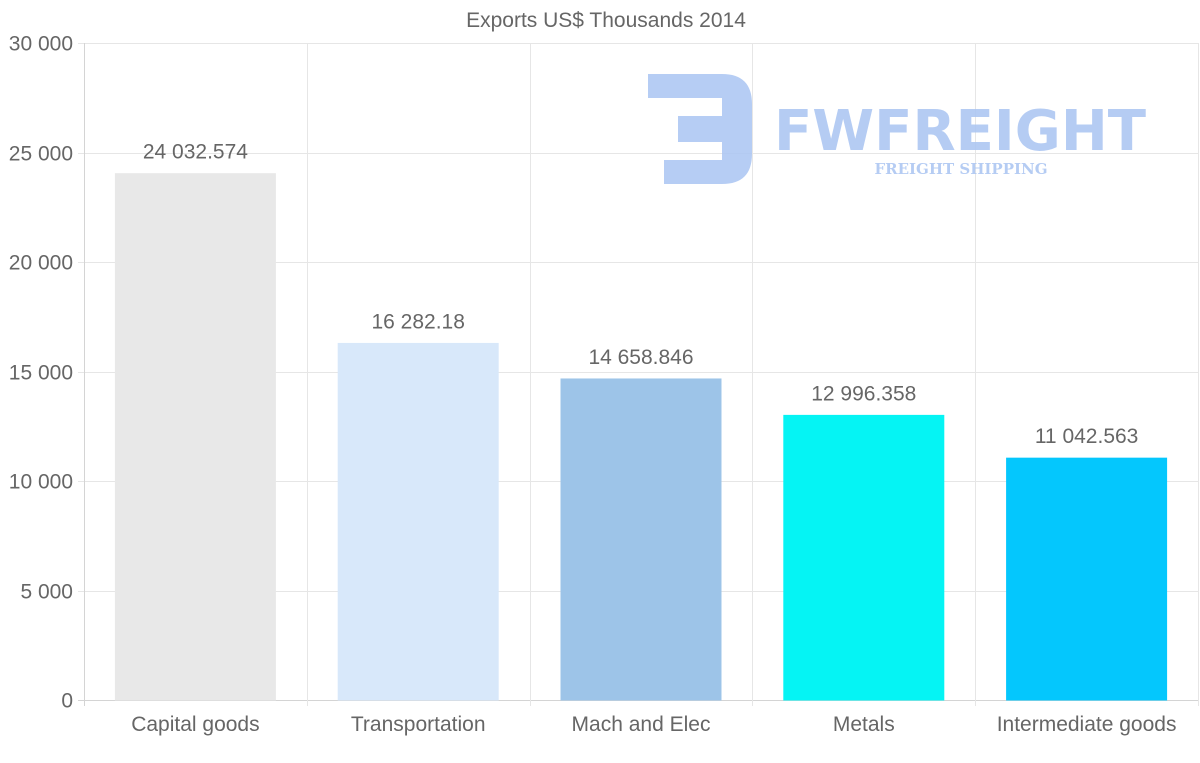 Image resolution: width=1200 pixels, height=763 pixels. Describe the element at coordinates (641, 724) in the screenshot. I see `x-tick-label: Mach and Elec` at that location.